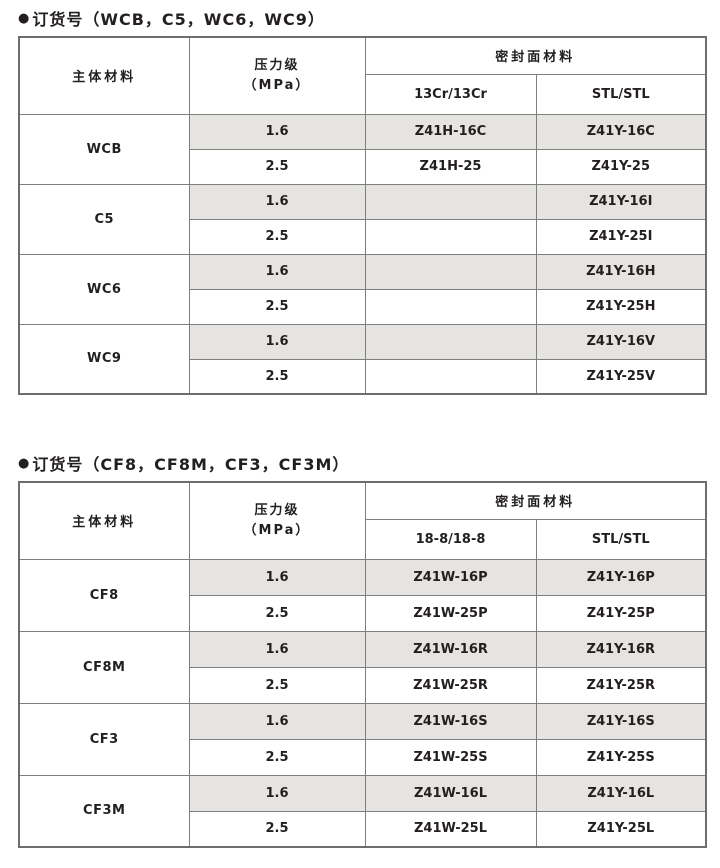 This screenshot has width=720, height=868. What do you see at coordinates (104, 219) in the screenshot?
I see `material-cell: C5` at bounding box center [104, 219].